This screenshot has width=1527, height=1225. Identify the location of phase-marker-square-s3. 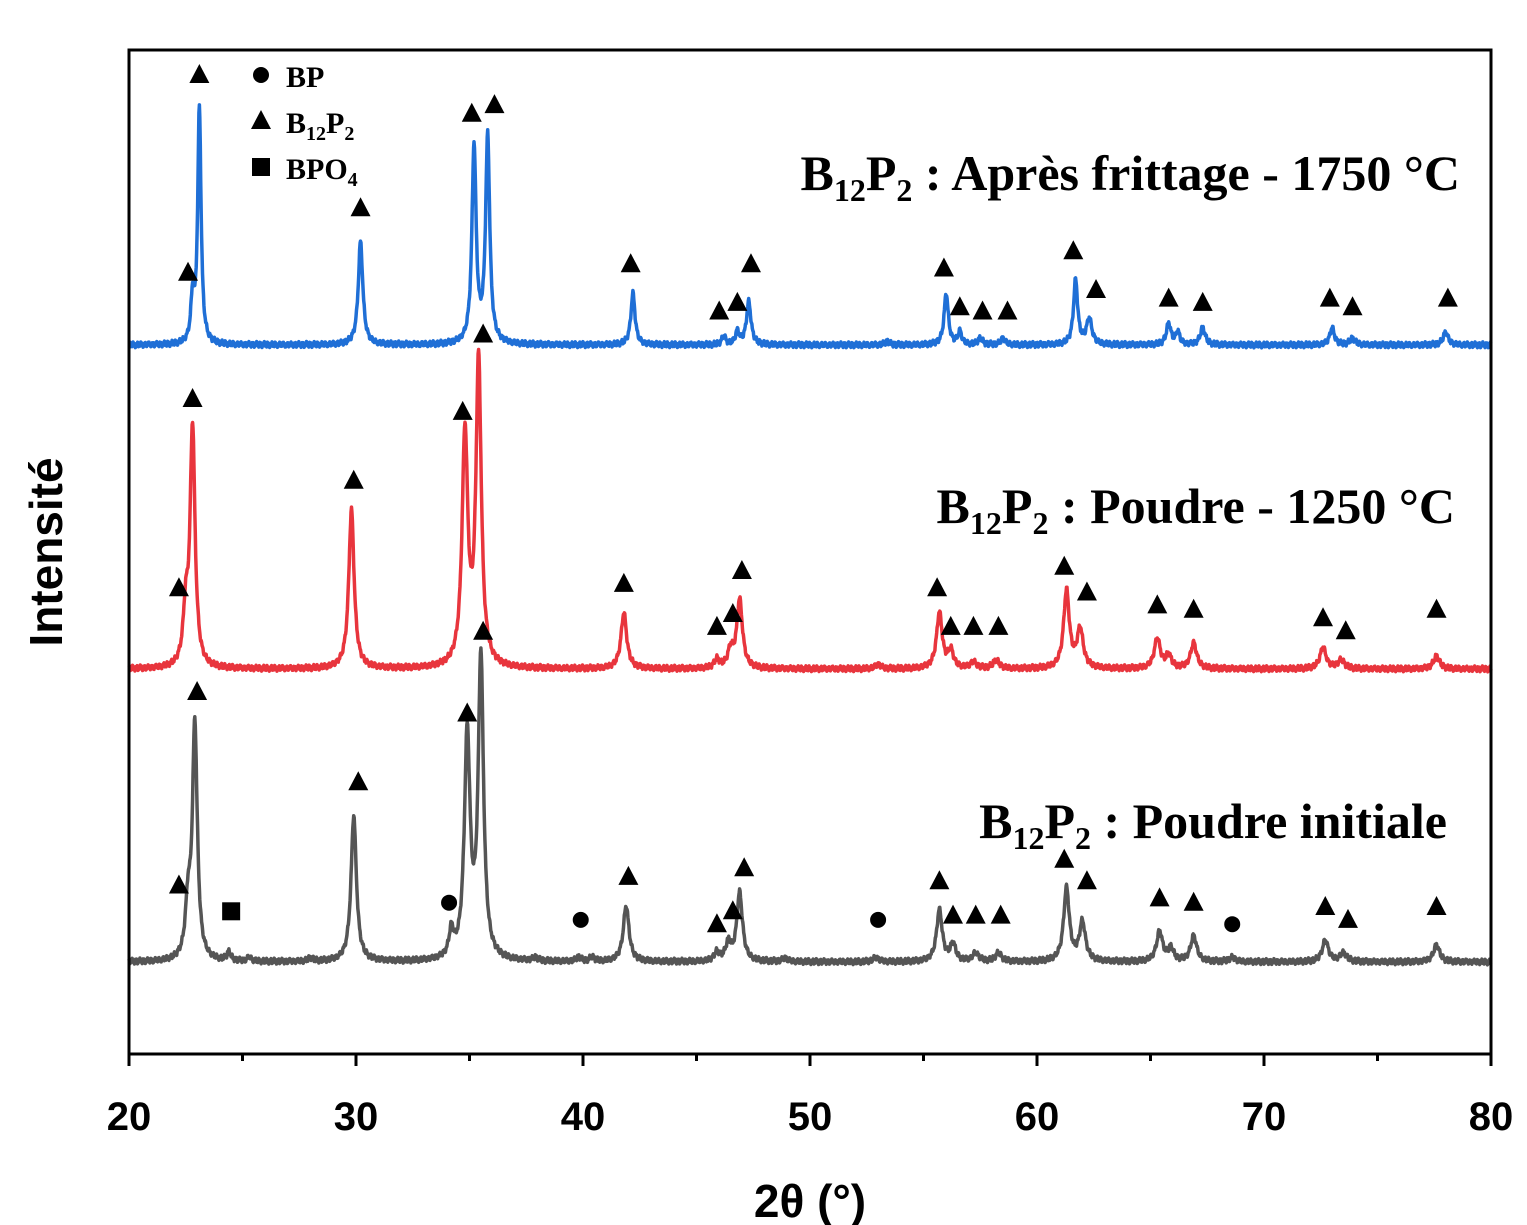
(231, 911).